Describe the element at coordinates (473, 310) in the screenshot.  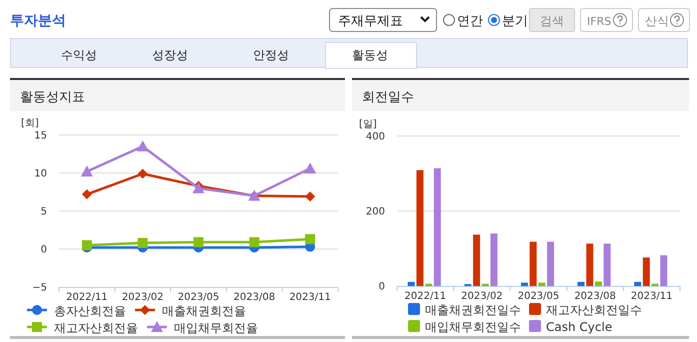
I see `legend-label: 매출채권회전일수` at that location.